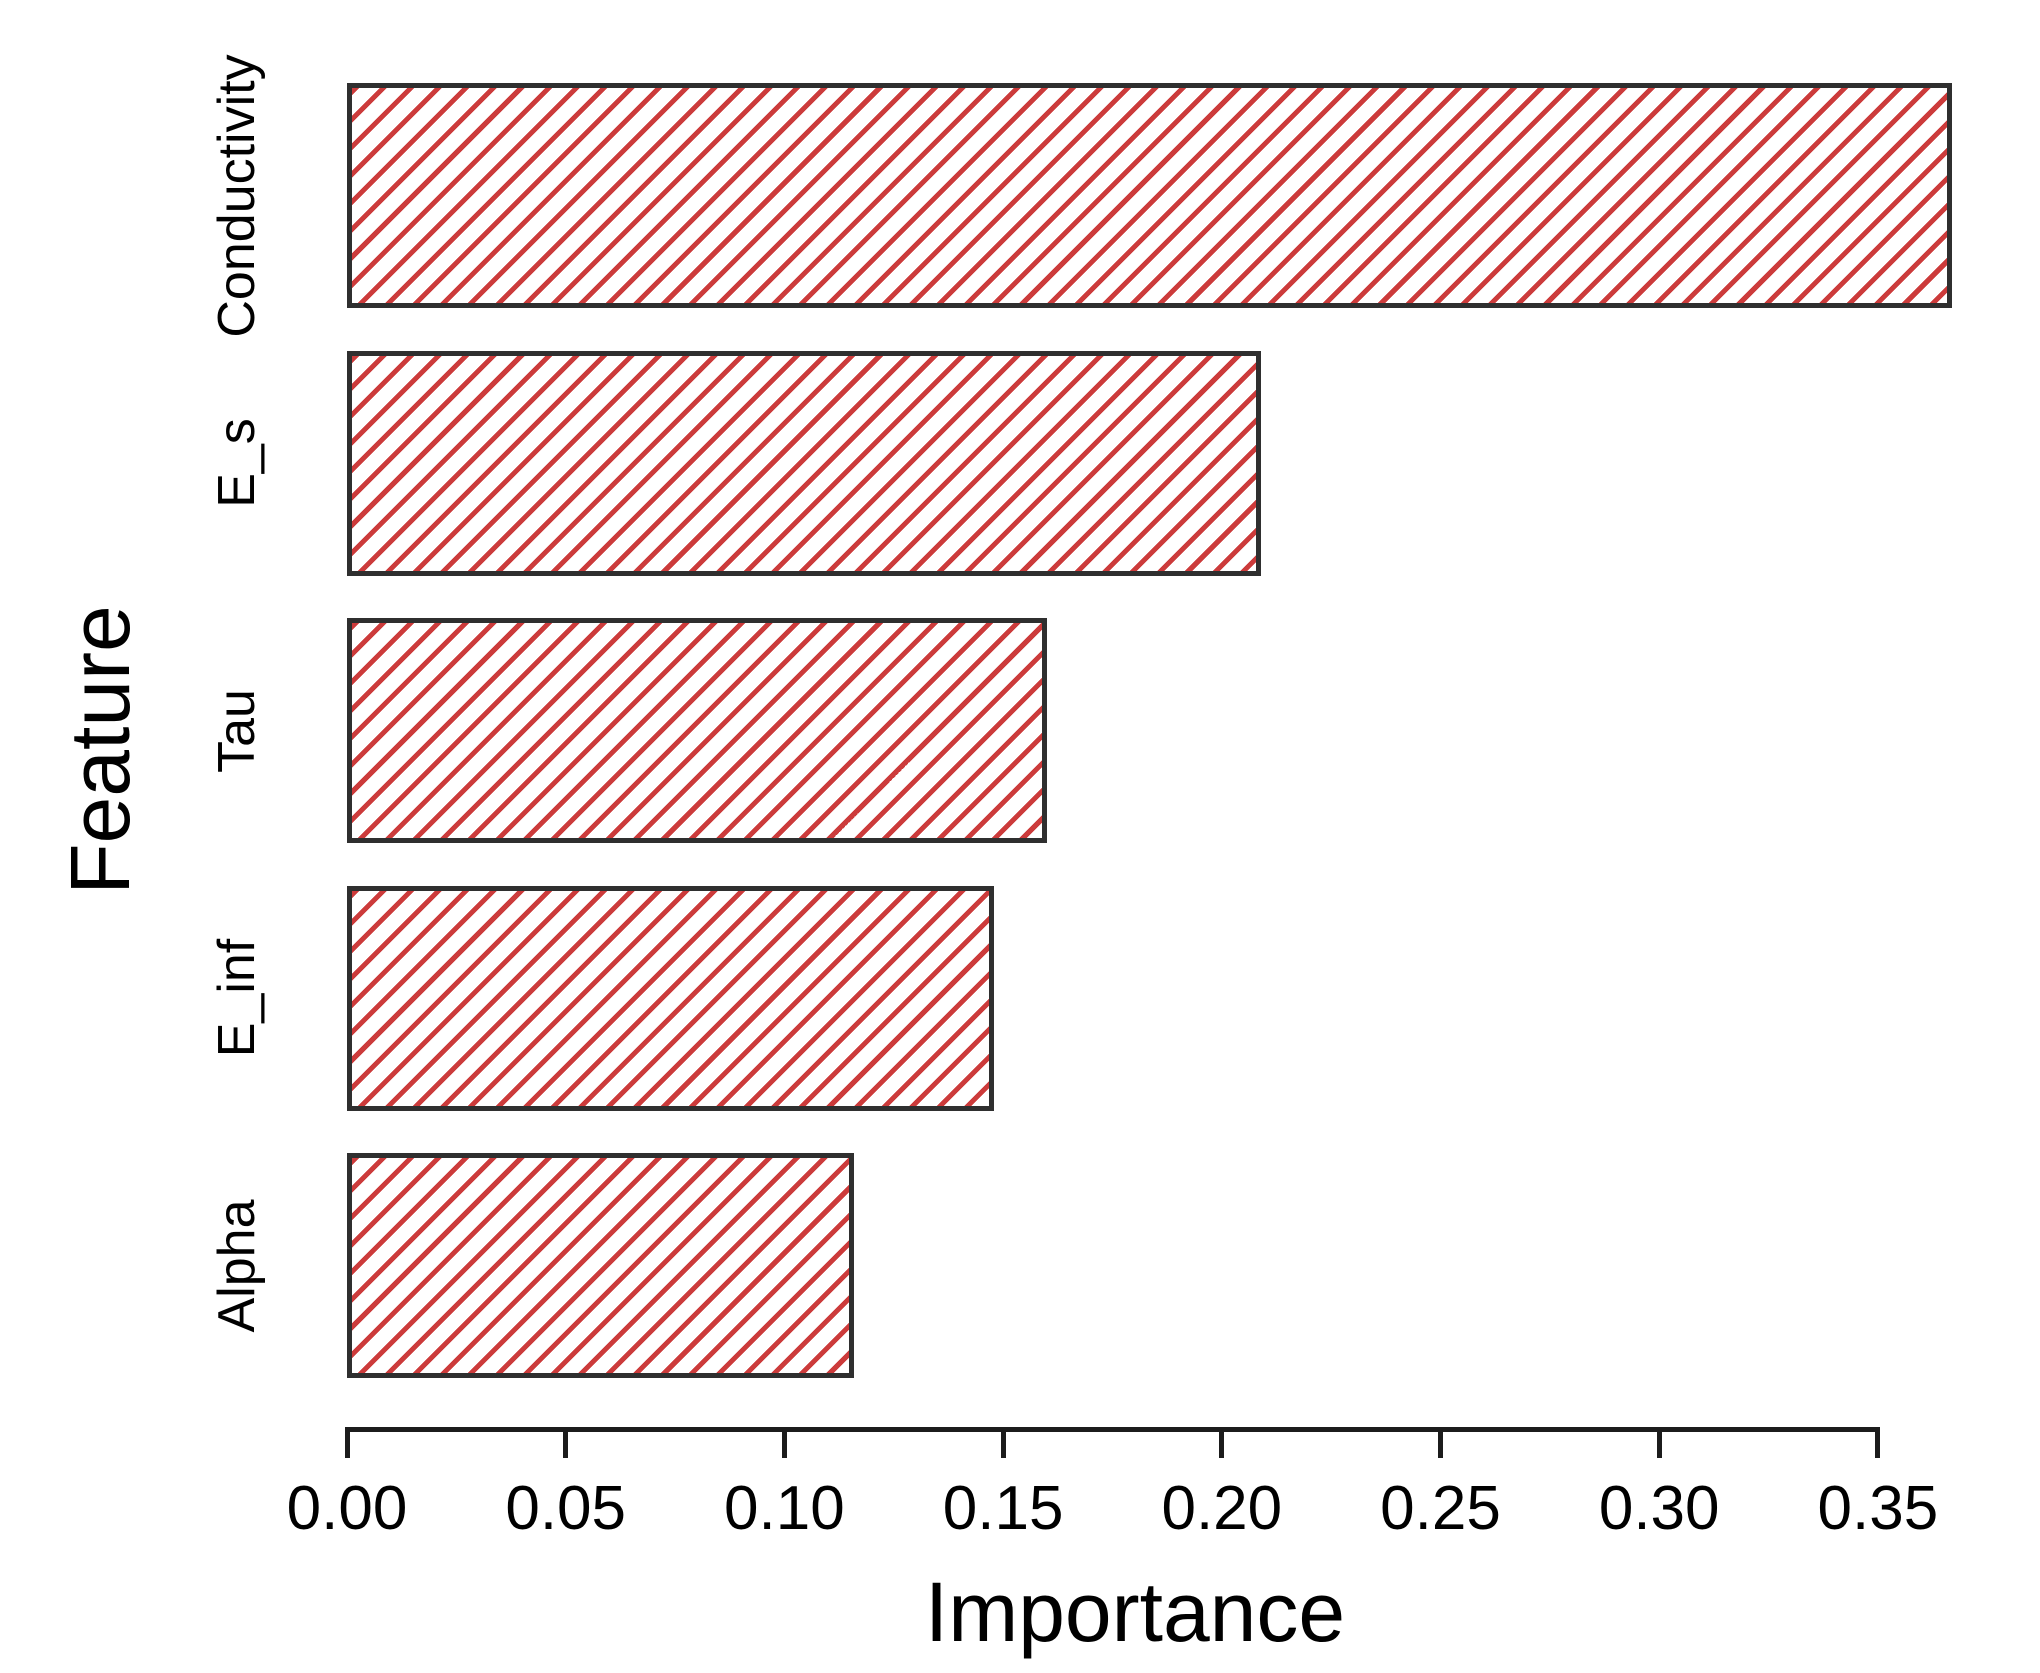 The height and width of the screenshot is (1673, 2040). What do you see at coordinates (697, 730) in the screenshot?
I see `bar-tau` at bounding box center [697, 730].